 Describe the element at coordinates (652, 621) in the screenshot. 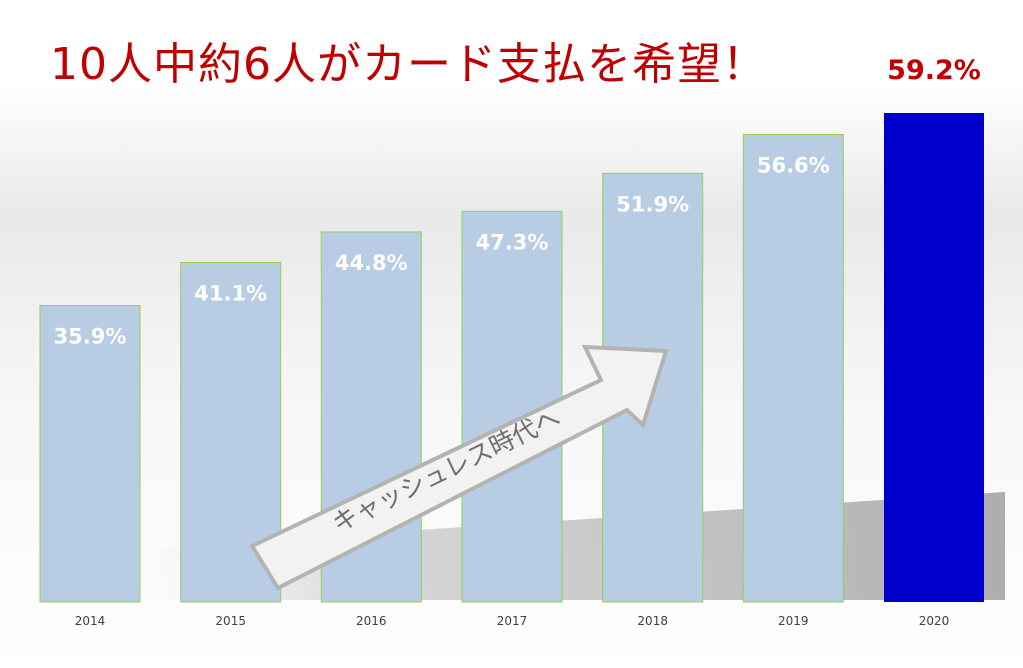

I see `x-tick-2018: 2018` at that location.